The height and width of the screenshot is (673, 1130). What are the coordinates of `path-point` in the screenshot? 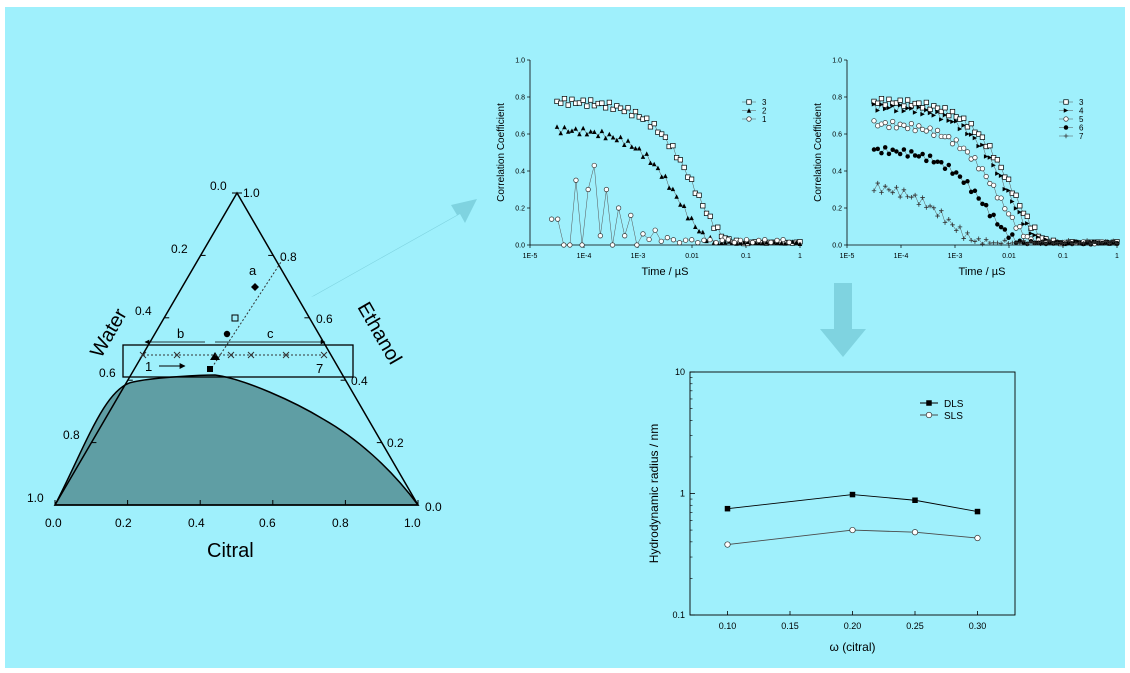 It's located at (177, 355).